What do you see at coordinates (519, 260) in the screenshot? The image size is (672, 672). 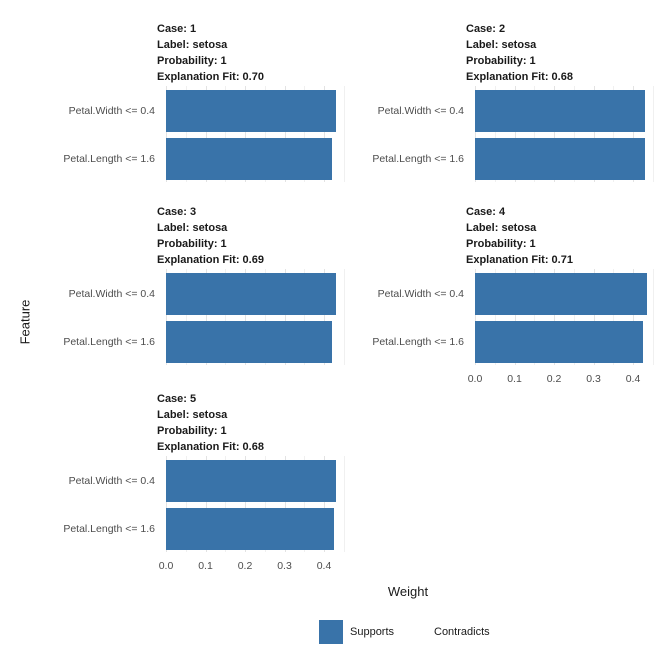 I see `strip-line: Explanation Fit: 0.71` at bounding box center [519, 260].